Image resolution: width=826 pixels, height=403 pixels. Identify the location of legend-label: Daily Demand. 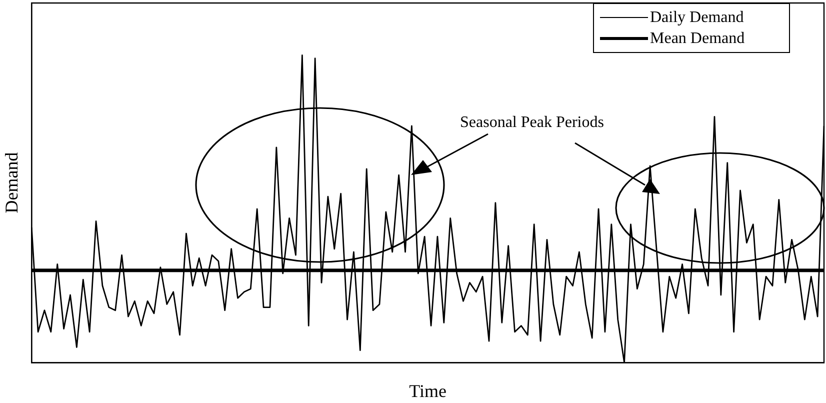
(697, 17).